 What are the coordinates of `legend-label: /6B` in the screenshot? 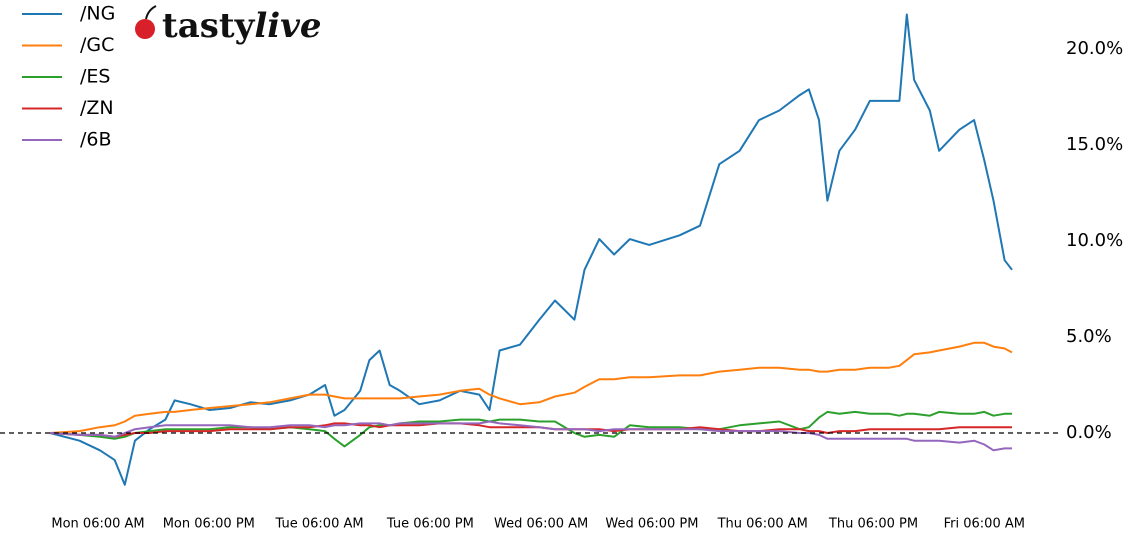 It's located at (96, 140).